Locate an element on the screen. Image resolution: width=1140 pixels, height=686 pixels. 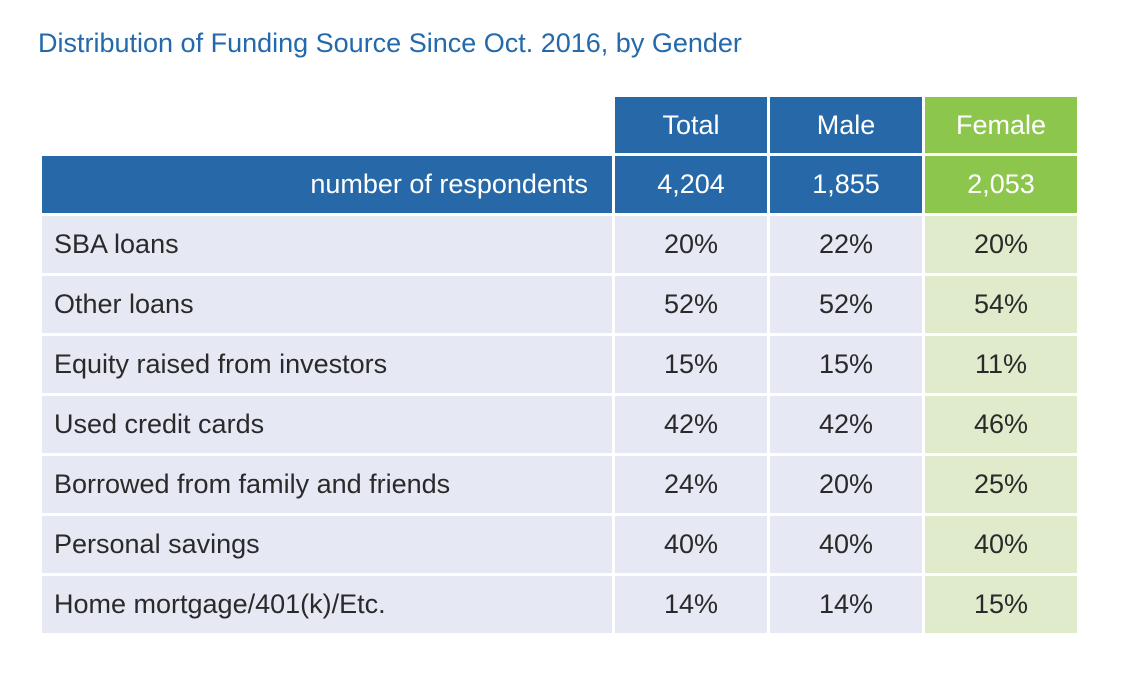
column-header-male: Male is located at coordinates (846, 125).